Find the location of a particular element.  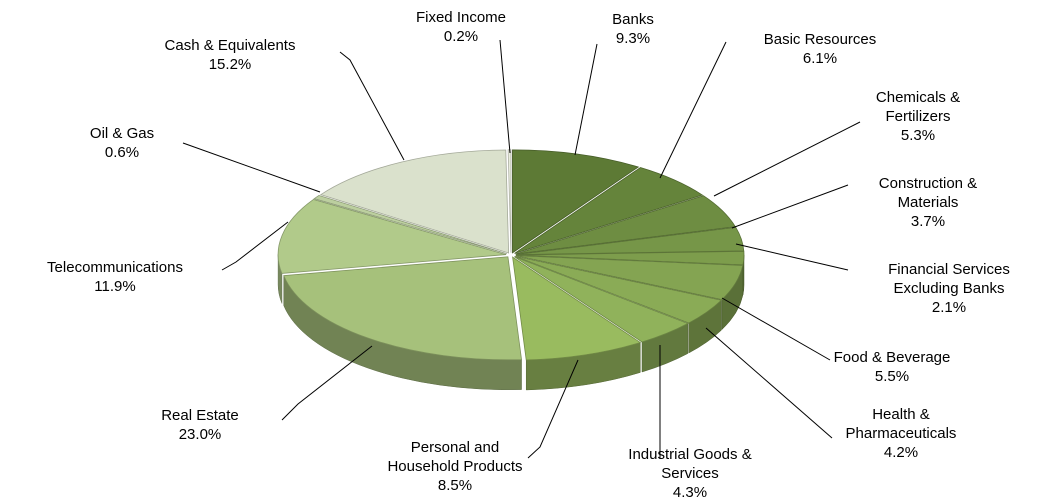

leader-line-banks is located at coordinates (586, 99).